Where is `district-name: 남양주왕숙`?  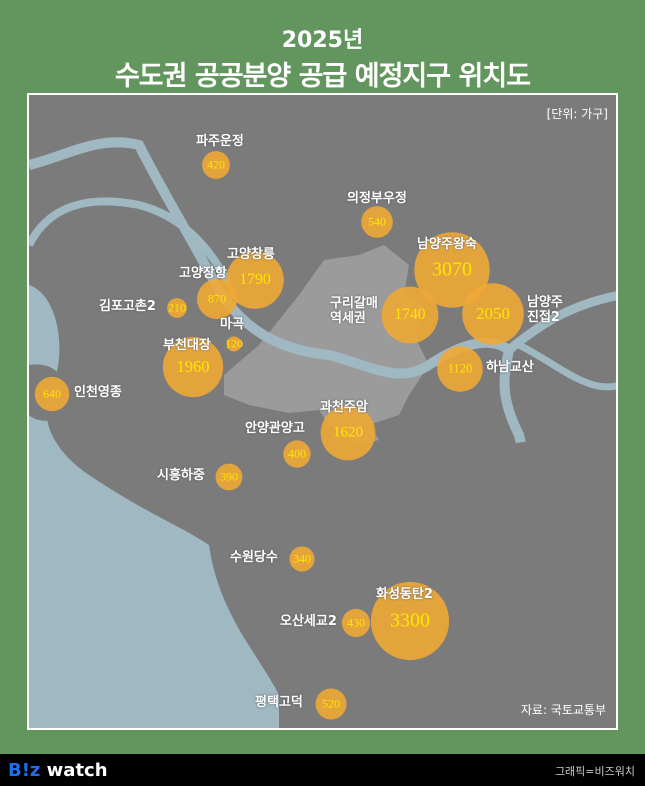
district-name: 남양주왕숙 is located at coordinates (447, 244).